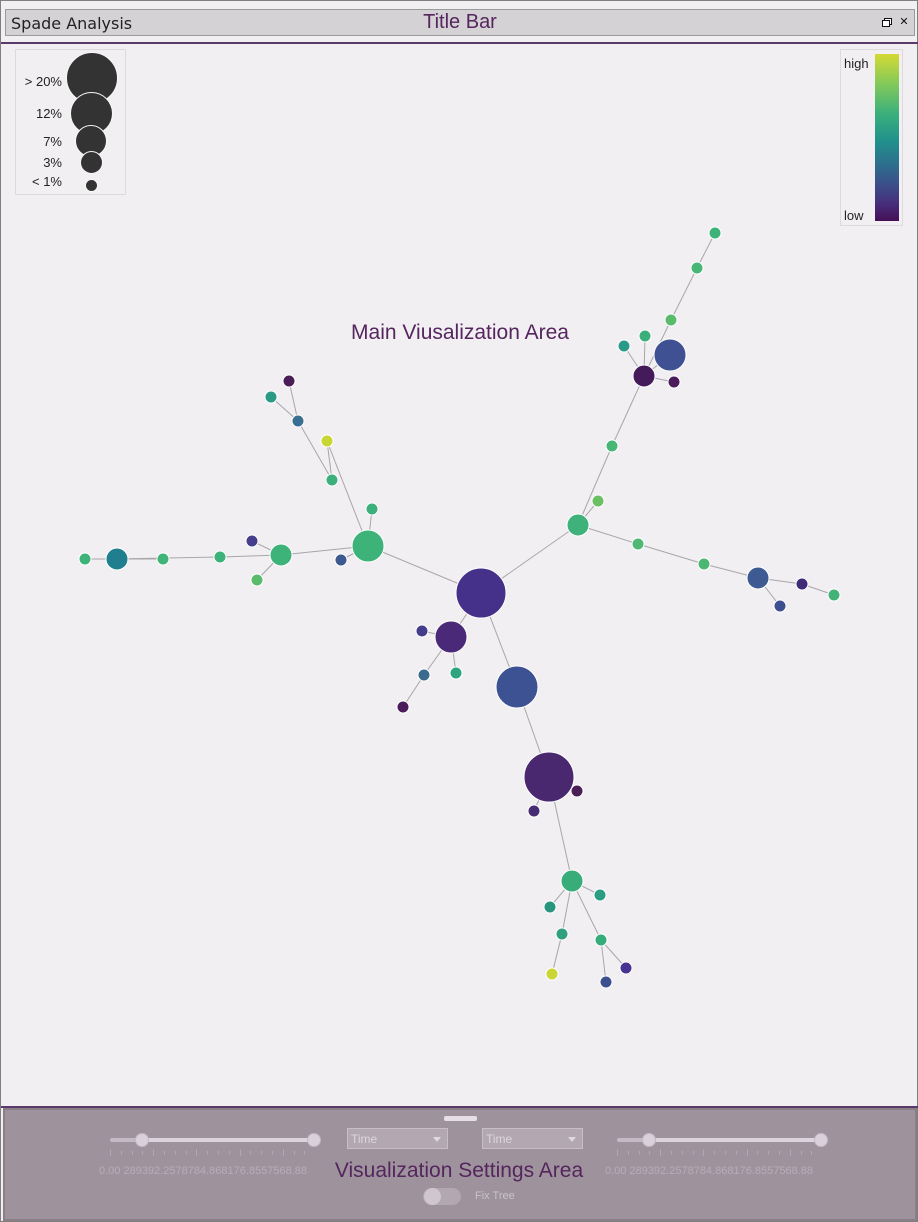  Describe the element at coordinates (228, 1140) in the screenshot. I see `left-range-slider-fill` at that location.